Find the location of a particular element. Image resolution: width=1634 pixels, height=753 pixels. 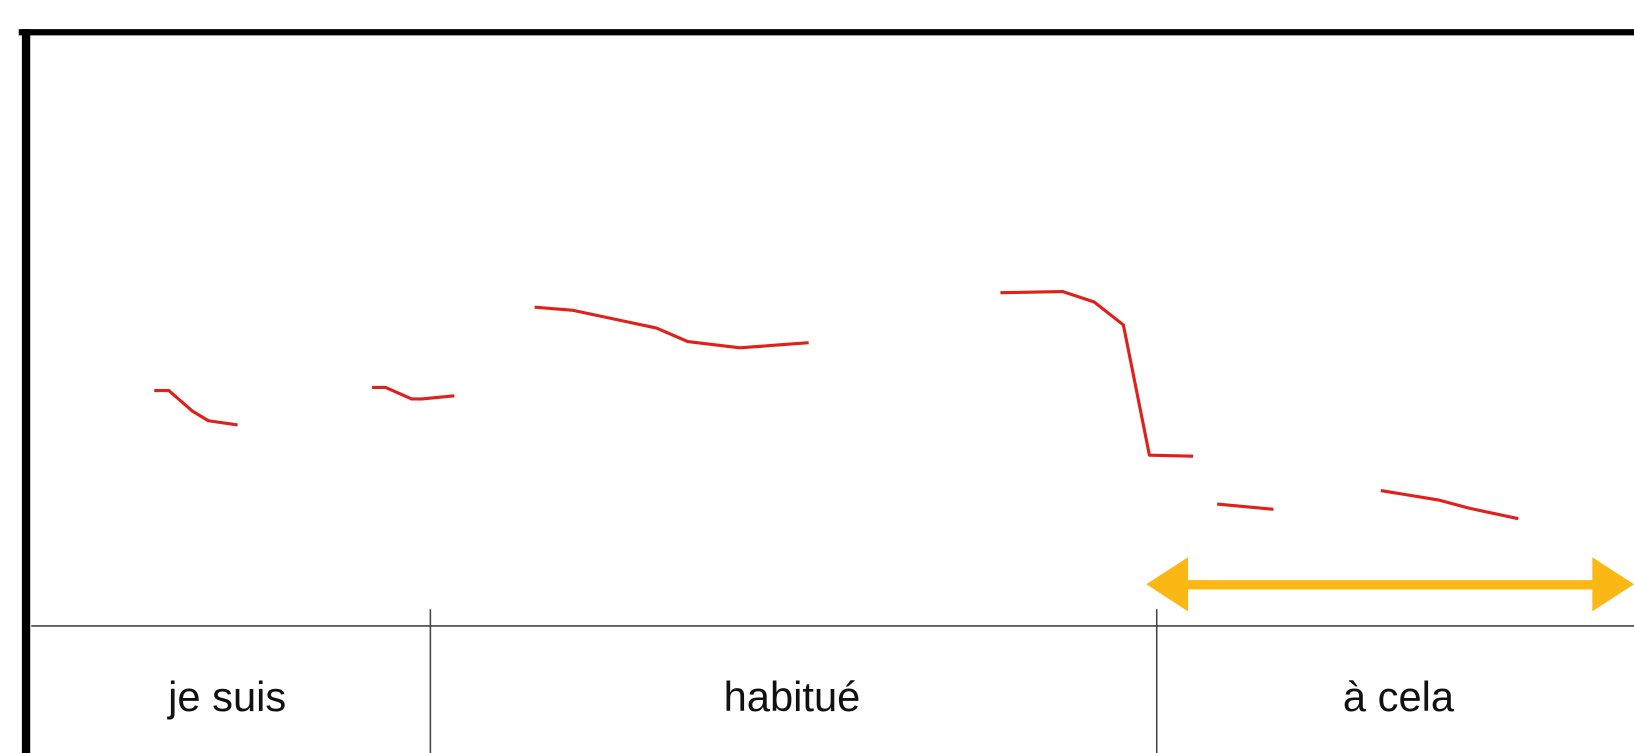

span-arrow is located at coordinates (1390, 584).